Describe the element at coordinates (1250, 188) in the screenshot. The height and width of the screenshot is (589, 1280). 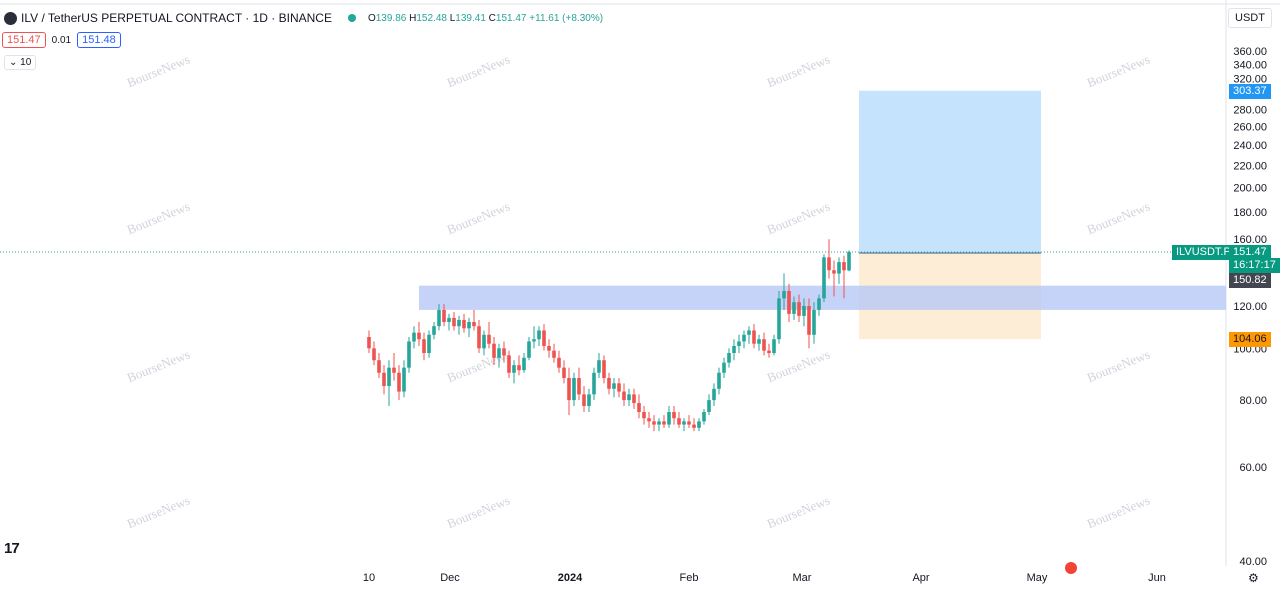
I see `price-tick-label: 200.00` at that location.